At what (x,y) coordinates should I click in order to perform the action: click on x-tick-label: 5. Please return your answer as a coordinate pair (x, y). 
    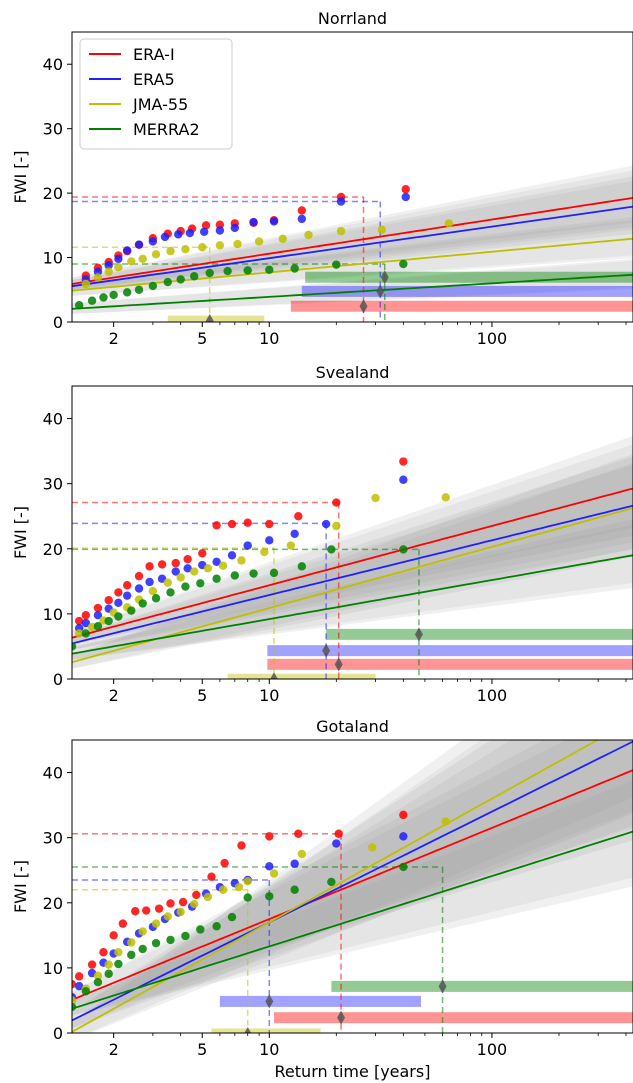
    Looking at the image, I should click on (202, 338).